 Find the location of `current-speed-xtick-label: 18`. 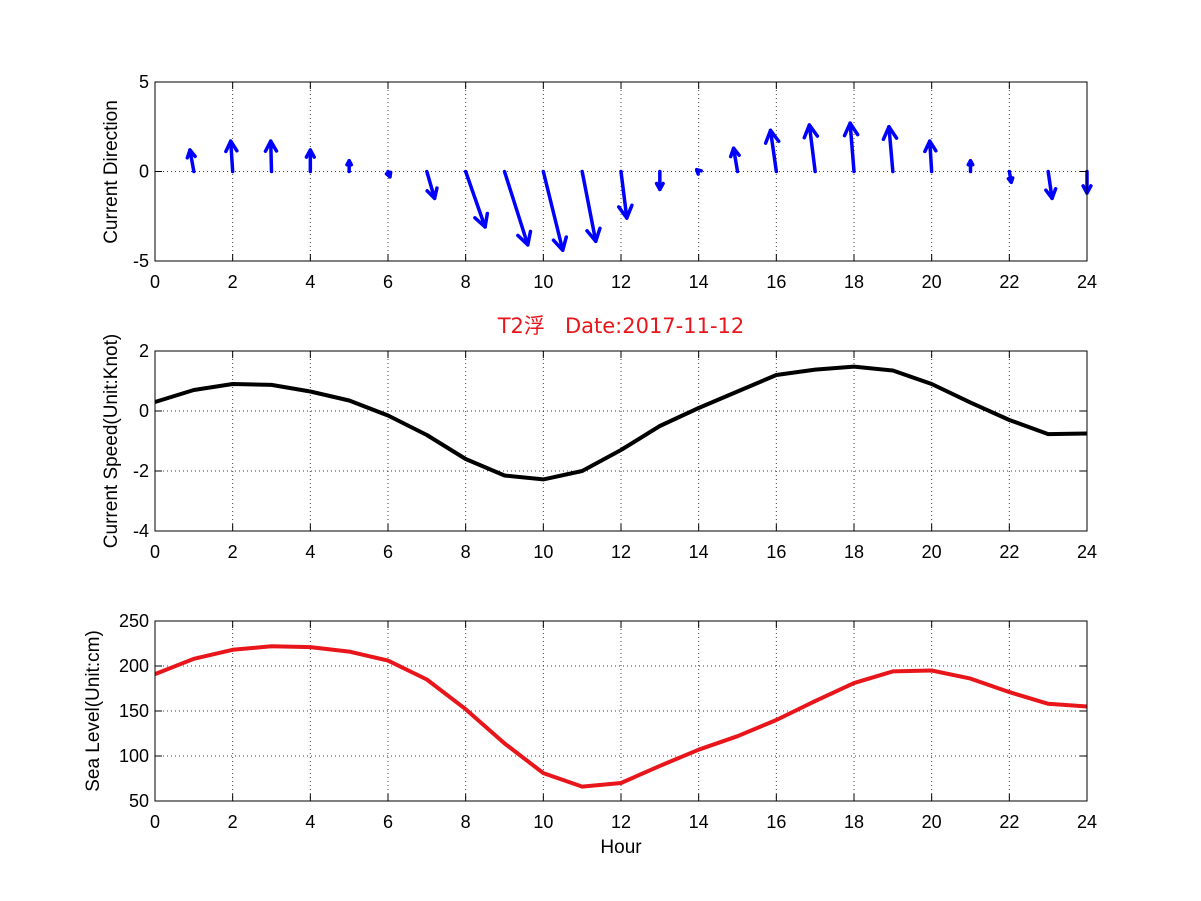

current-speed-xtick-label: 18 is located at coordinates (854, 552).